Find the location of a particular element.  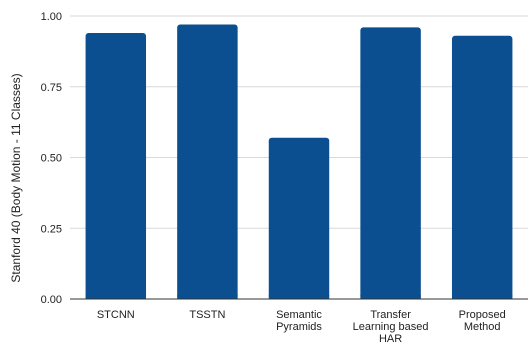

x-category-label: Transfer Learning based HAR is located at coordinates (391, 327).